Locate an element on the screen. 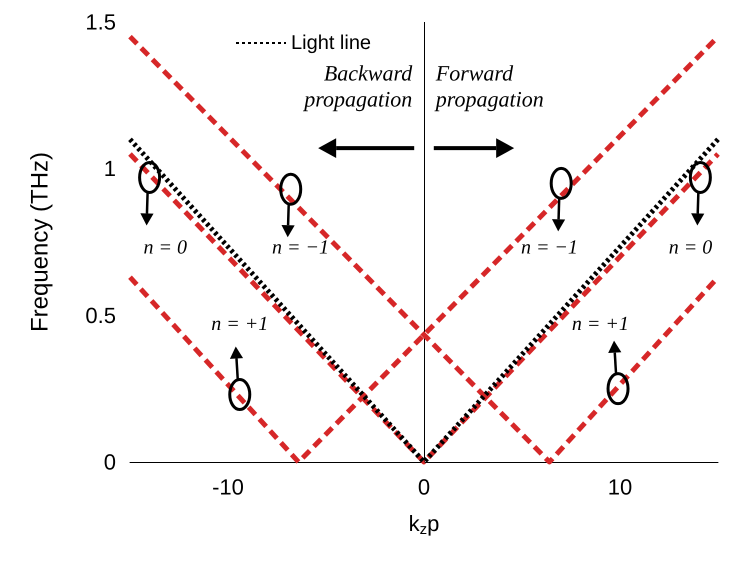 This screenshot has height=564, width=735. x-tick-label: -10 is located at coordinates (228, 487).